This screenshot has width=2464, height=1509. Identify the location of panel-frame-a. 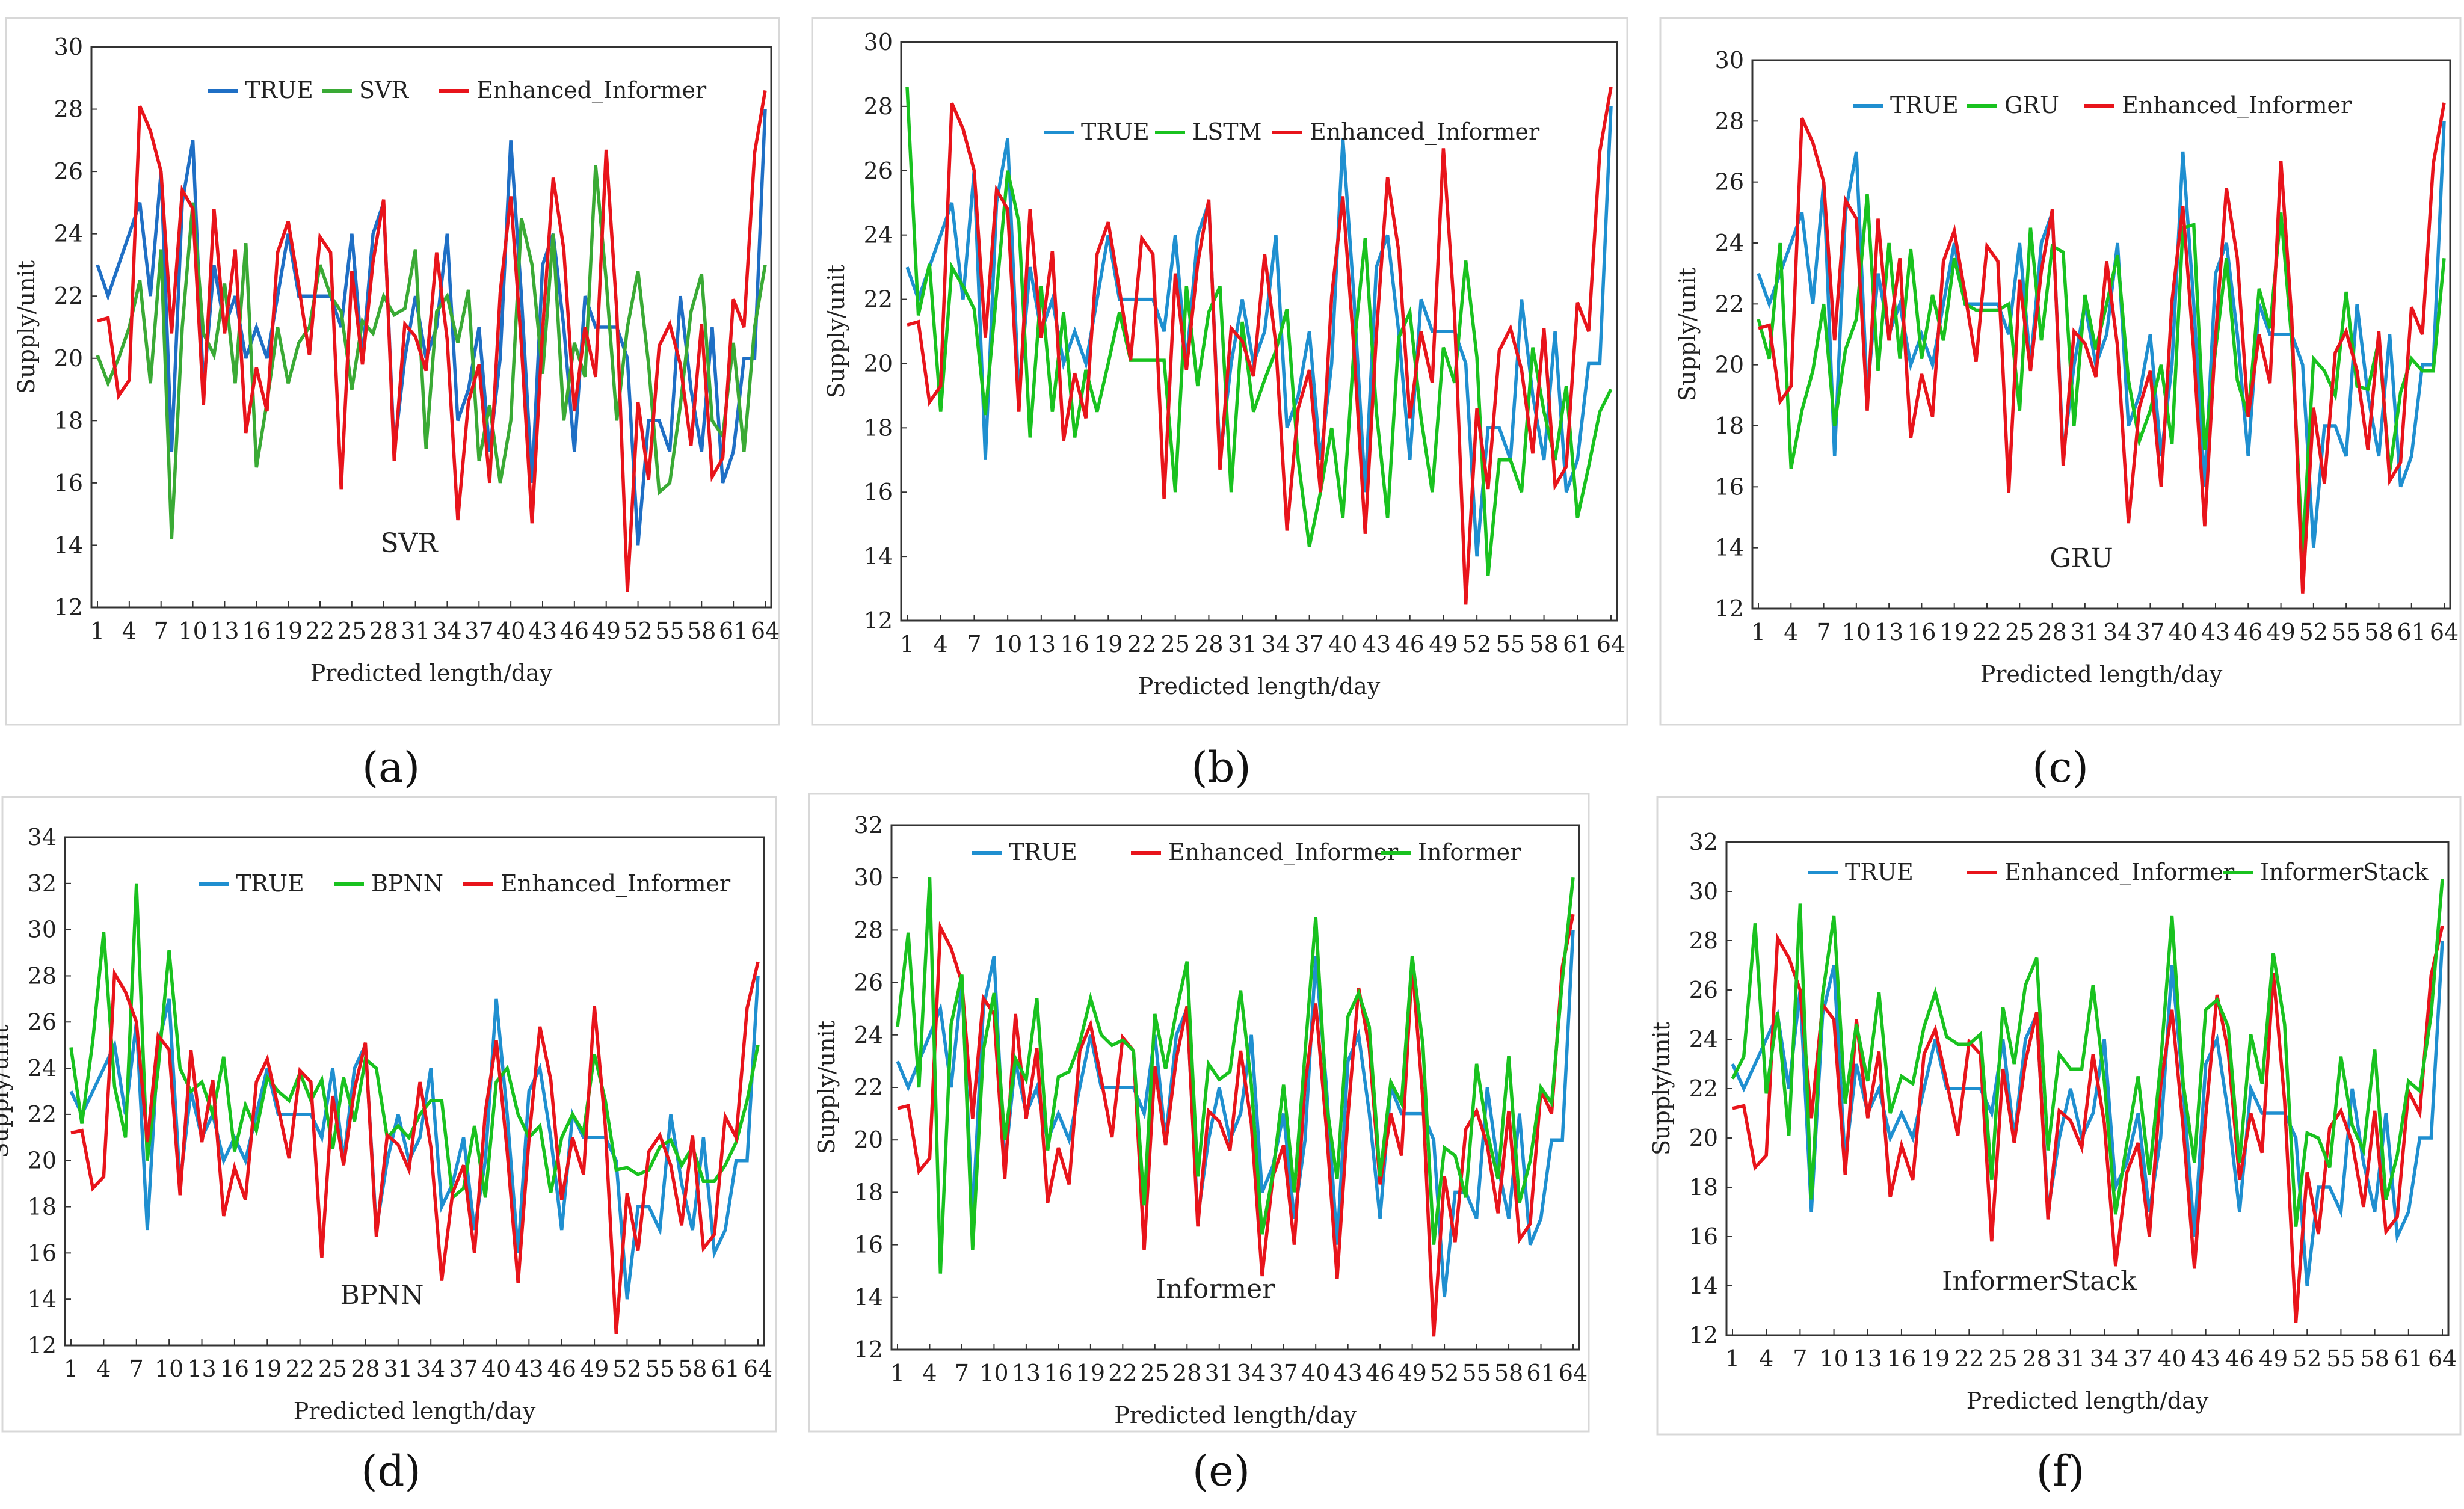
(392, 371).